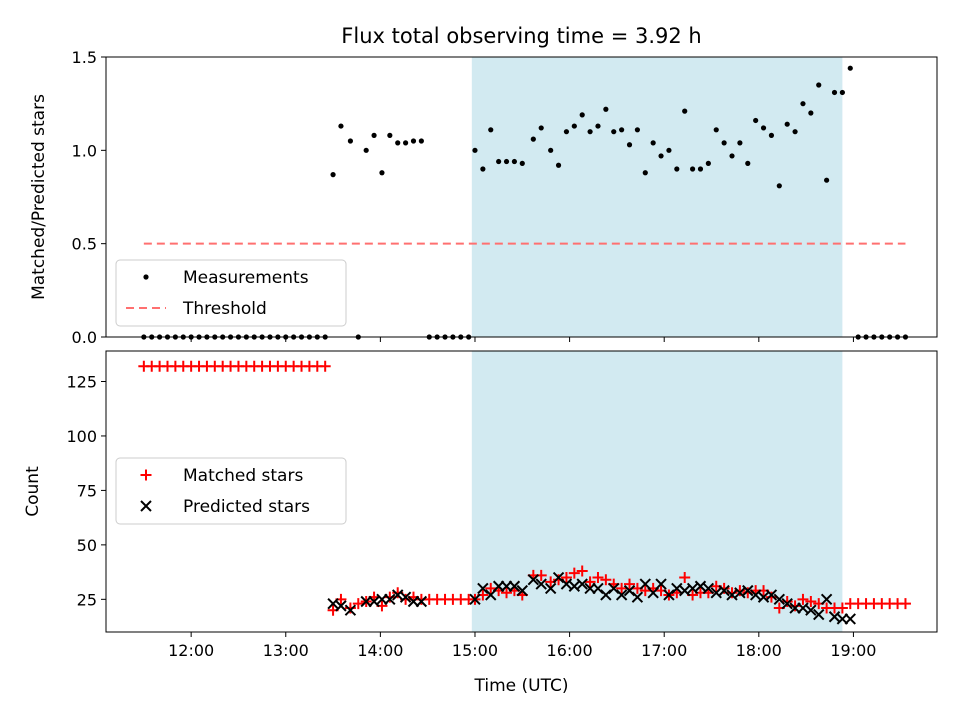  Describe the element at coordinates (521, 36) in the screenshot. I see `chart-title: Flux total observing time = 3.92 h` at that location.